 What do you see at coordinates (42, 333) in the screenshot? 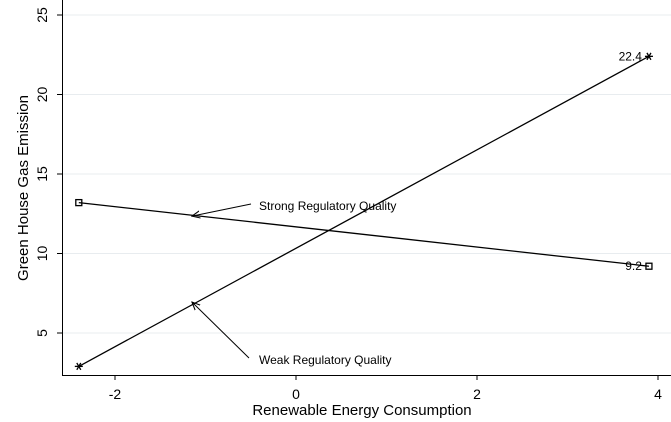
I see `y-tick-label: 5` at bounding box center [42, 333].